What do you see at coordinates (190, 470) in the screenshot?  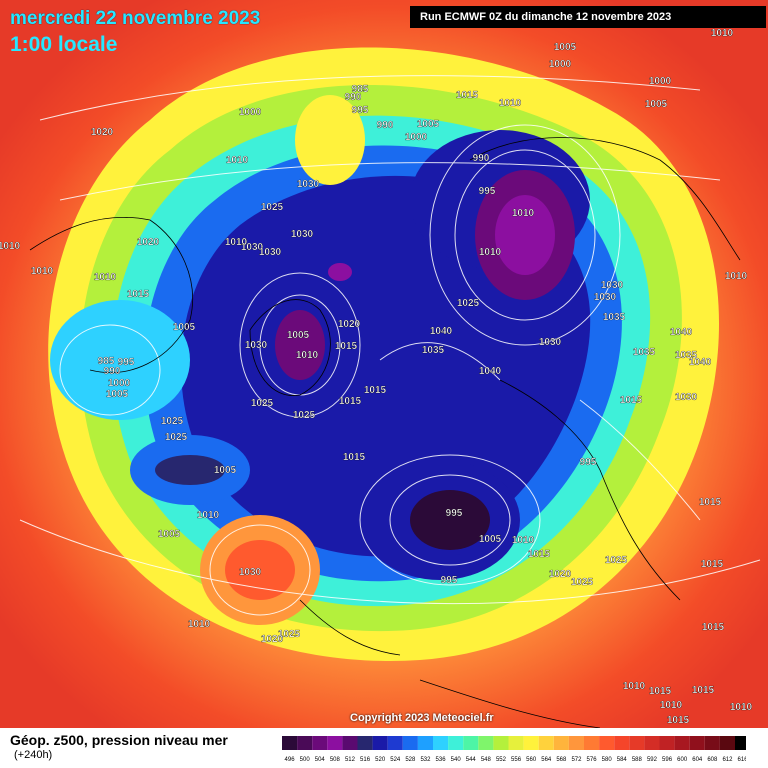 I see `low-core-sw` at bounding box center [190, 470].